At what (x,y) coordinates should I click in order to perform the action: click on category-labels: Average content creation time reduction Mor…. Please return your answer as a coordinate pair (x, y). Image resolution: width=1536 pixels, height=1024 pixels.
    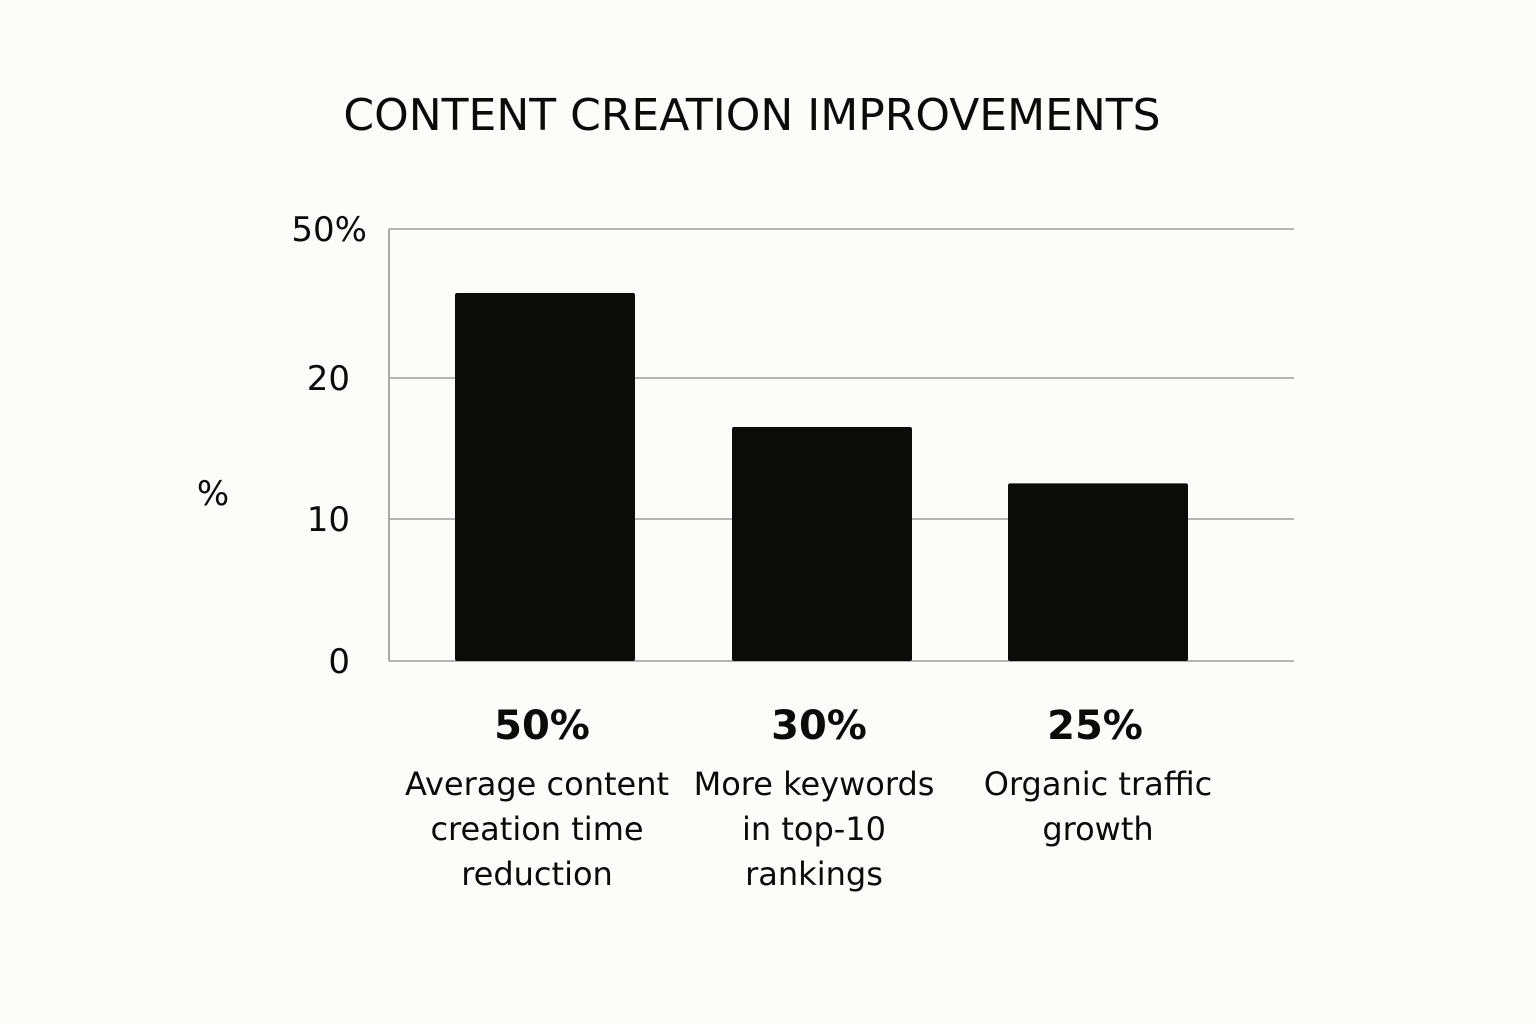
    Looking at the image, I should click on (808, 829).